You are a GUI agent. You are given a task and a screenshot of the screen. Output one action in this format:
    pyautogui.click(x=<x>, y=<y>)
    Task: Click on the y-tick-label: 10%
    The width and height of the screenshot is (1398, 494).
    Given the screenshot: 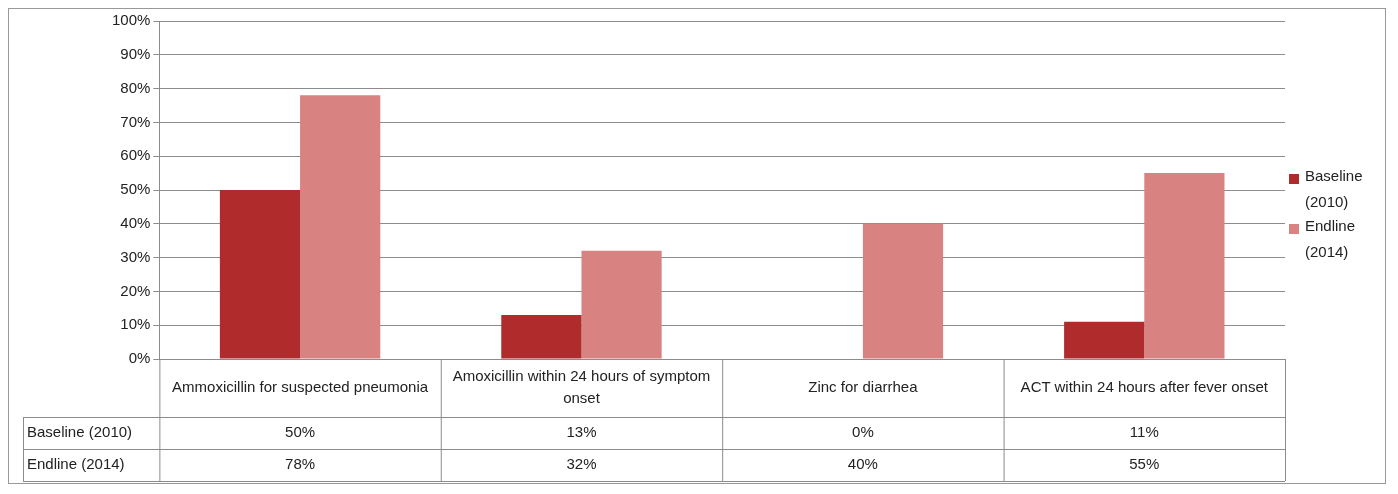 What is the action you would take?
    pyautogui.click(x=135, y=324)
    